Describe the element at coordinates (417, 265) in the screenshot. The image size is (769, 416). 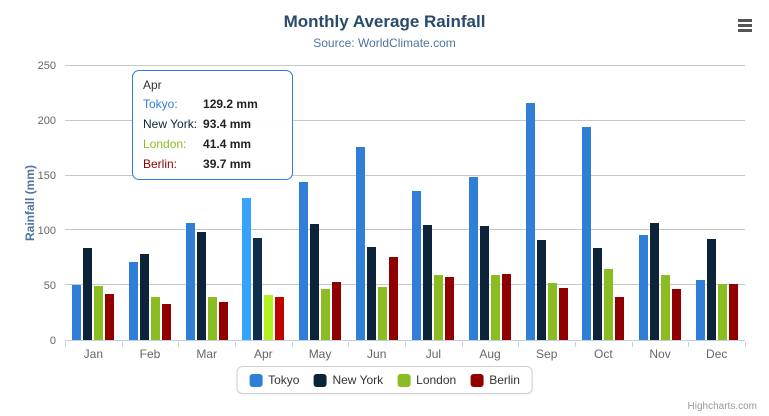
I see `bar-tokyo-jul` at that location.